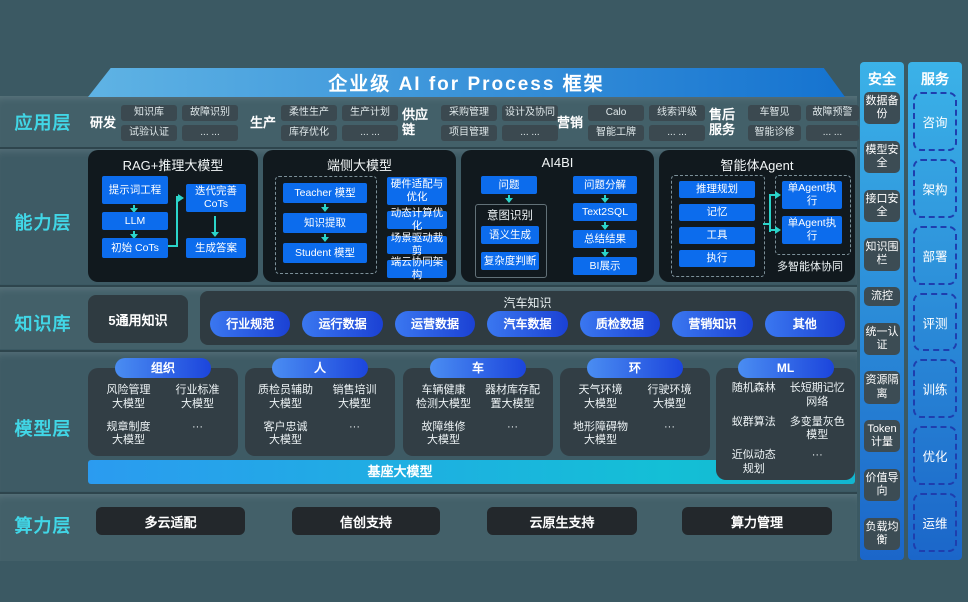 Image resolution: width=968 pixels, height=602 pixels. Describe the element at coordinates (620, 324) in the screenshot. I see `knowledge-pill: 质检数据` at that location.